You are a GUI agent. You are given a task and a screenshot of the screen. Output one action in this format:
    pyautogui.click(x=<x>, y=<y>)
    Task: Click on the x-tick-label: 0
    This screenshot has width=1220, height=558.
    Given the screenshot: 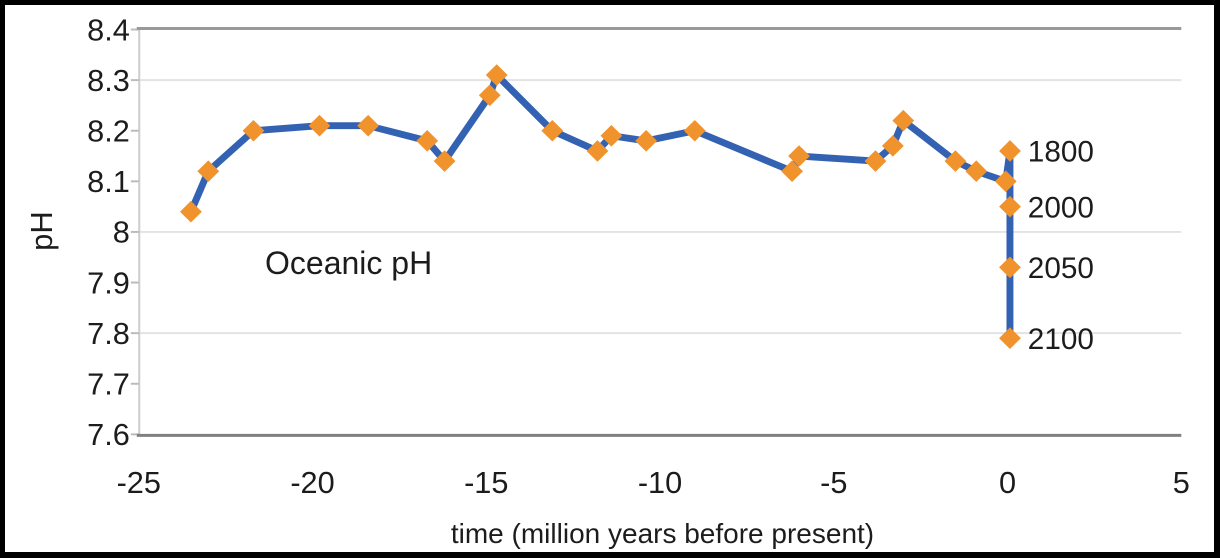 What is the action you would take?
    pyautogui.click(x=1007, y=483)
    